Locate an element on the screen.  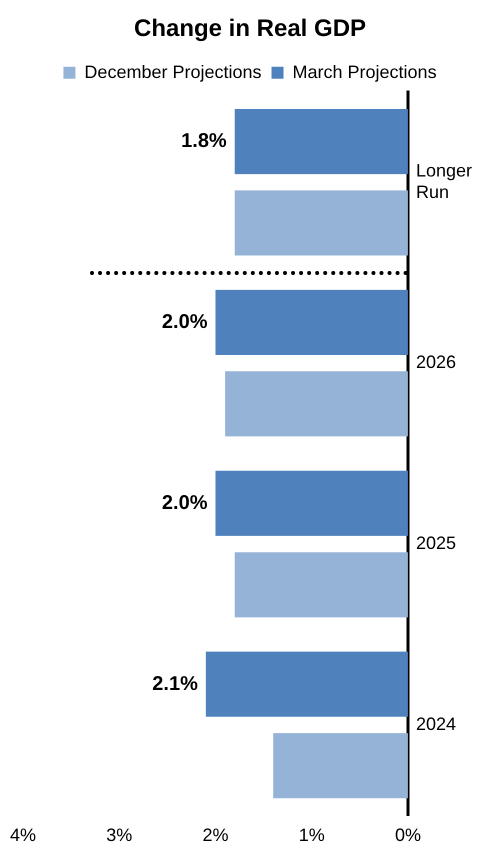
y-tick-label: Longer Run is located at coordinates (444, 181).